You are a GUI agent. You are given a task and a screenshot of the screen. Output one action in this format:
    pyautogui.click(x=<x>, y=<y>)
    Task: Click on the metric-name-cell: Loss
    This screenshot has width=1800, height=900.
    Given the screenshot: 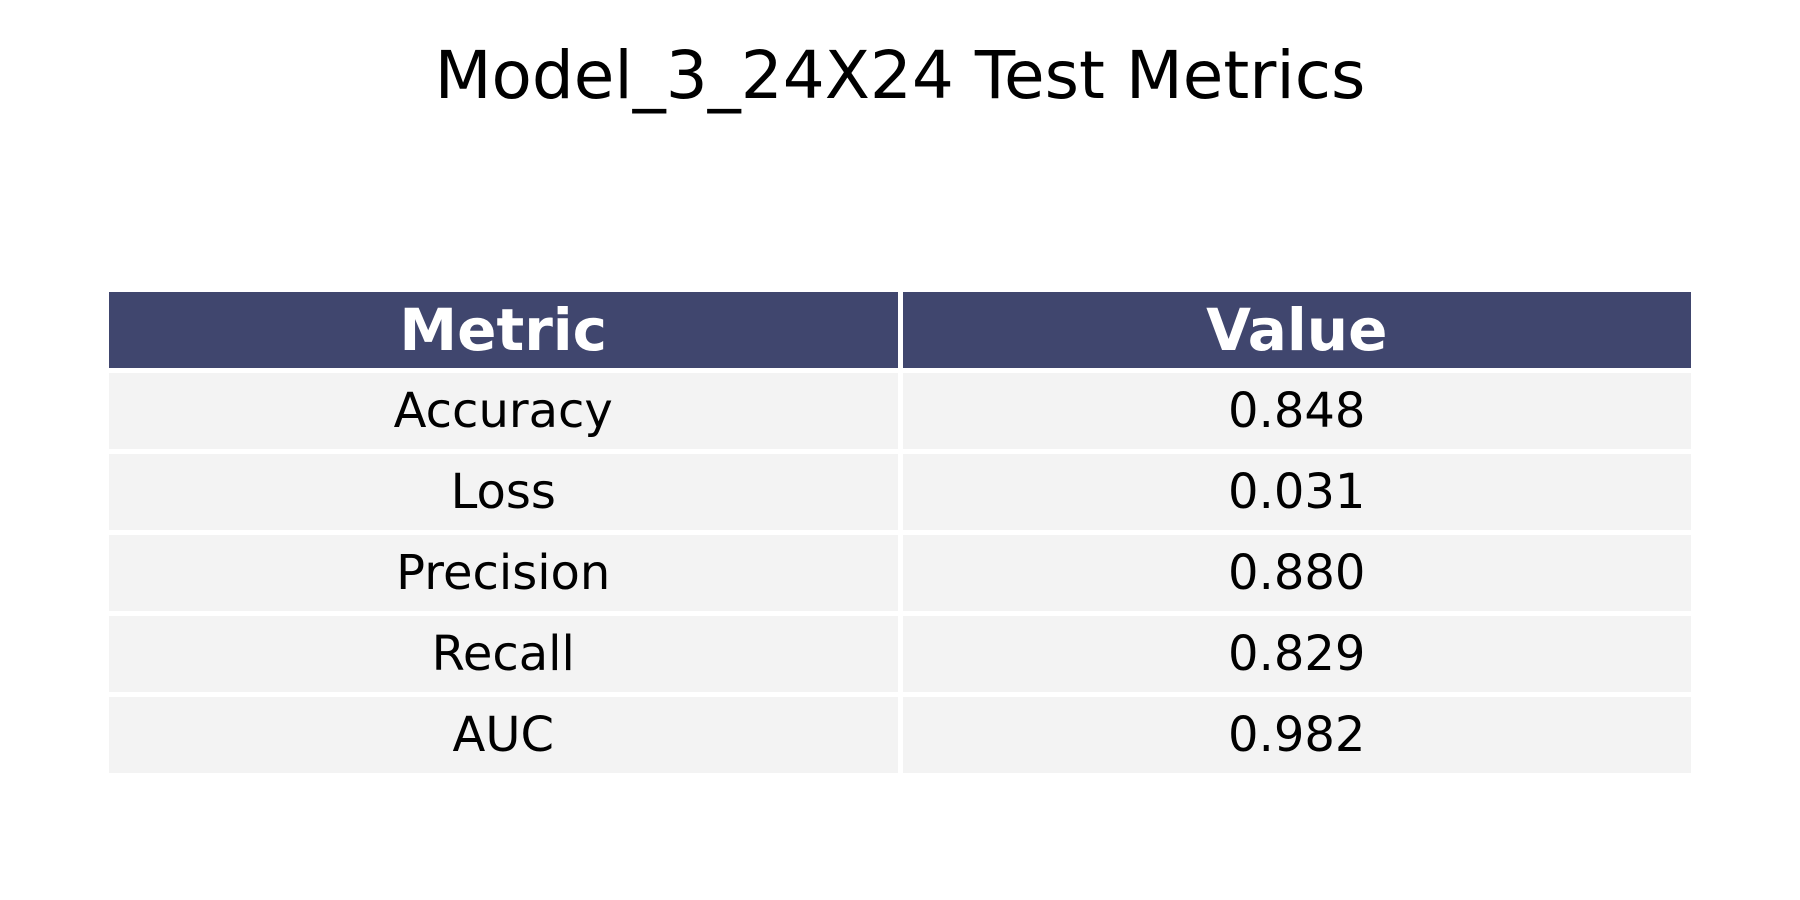 What is the action you would take?
    pyautogui.click(x=503, y=492)
    